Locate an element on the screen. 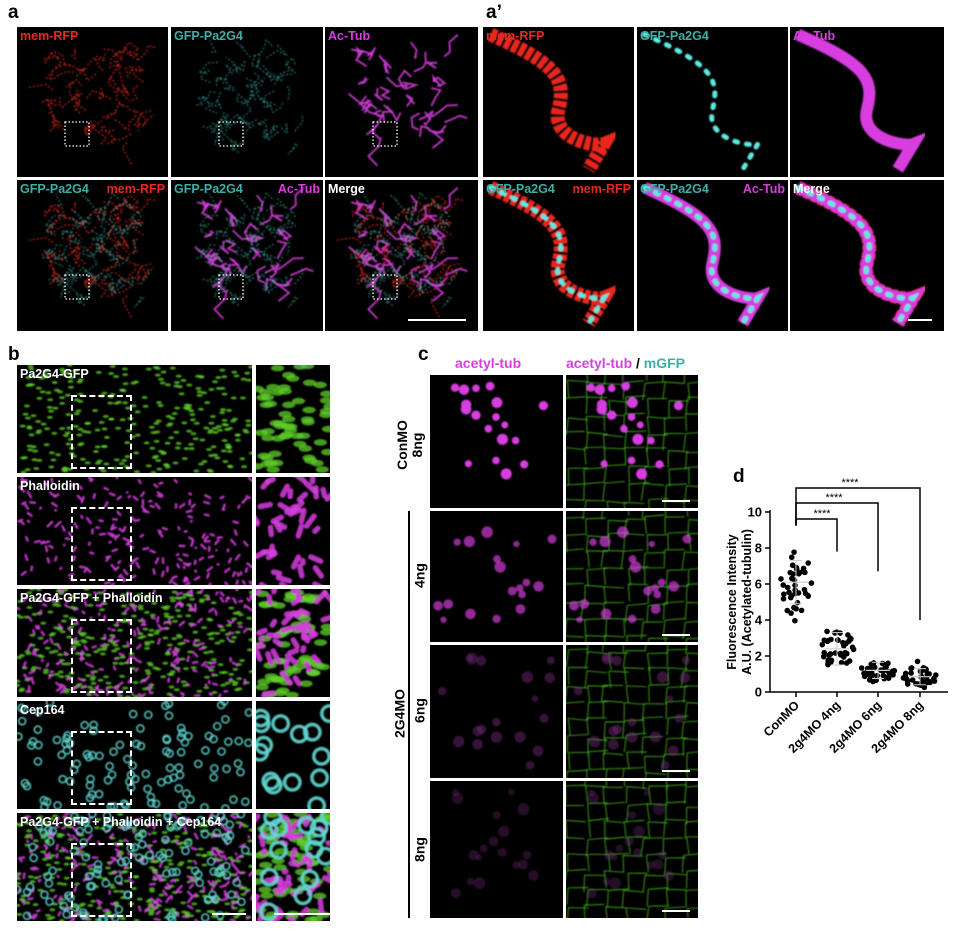 This screenshot has width=962, height=933. panel-a-gfp: GFP-Pa2G4 is located at coordinates (247, 102).